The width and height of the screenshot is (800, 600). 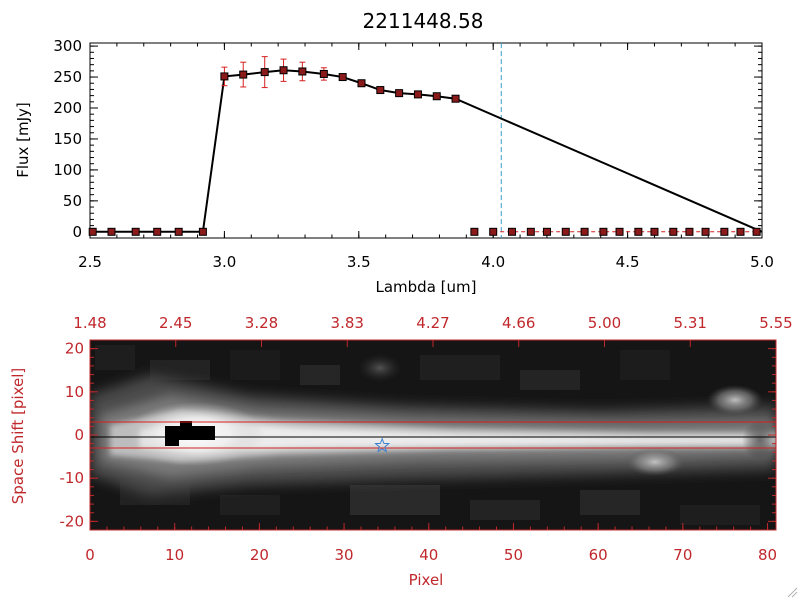 I want to click on image-x-tick-label: 70, so click(x=682, y=555).